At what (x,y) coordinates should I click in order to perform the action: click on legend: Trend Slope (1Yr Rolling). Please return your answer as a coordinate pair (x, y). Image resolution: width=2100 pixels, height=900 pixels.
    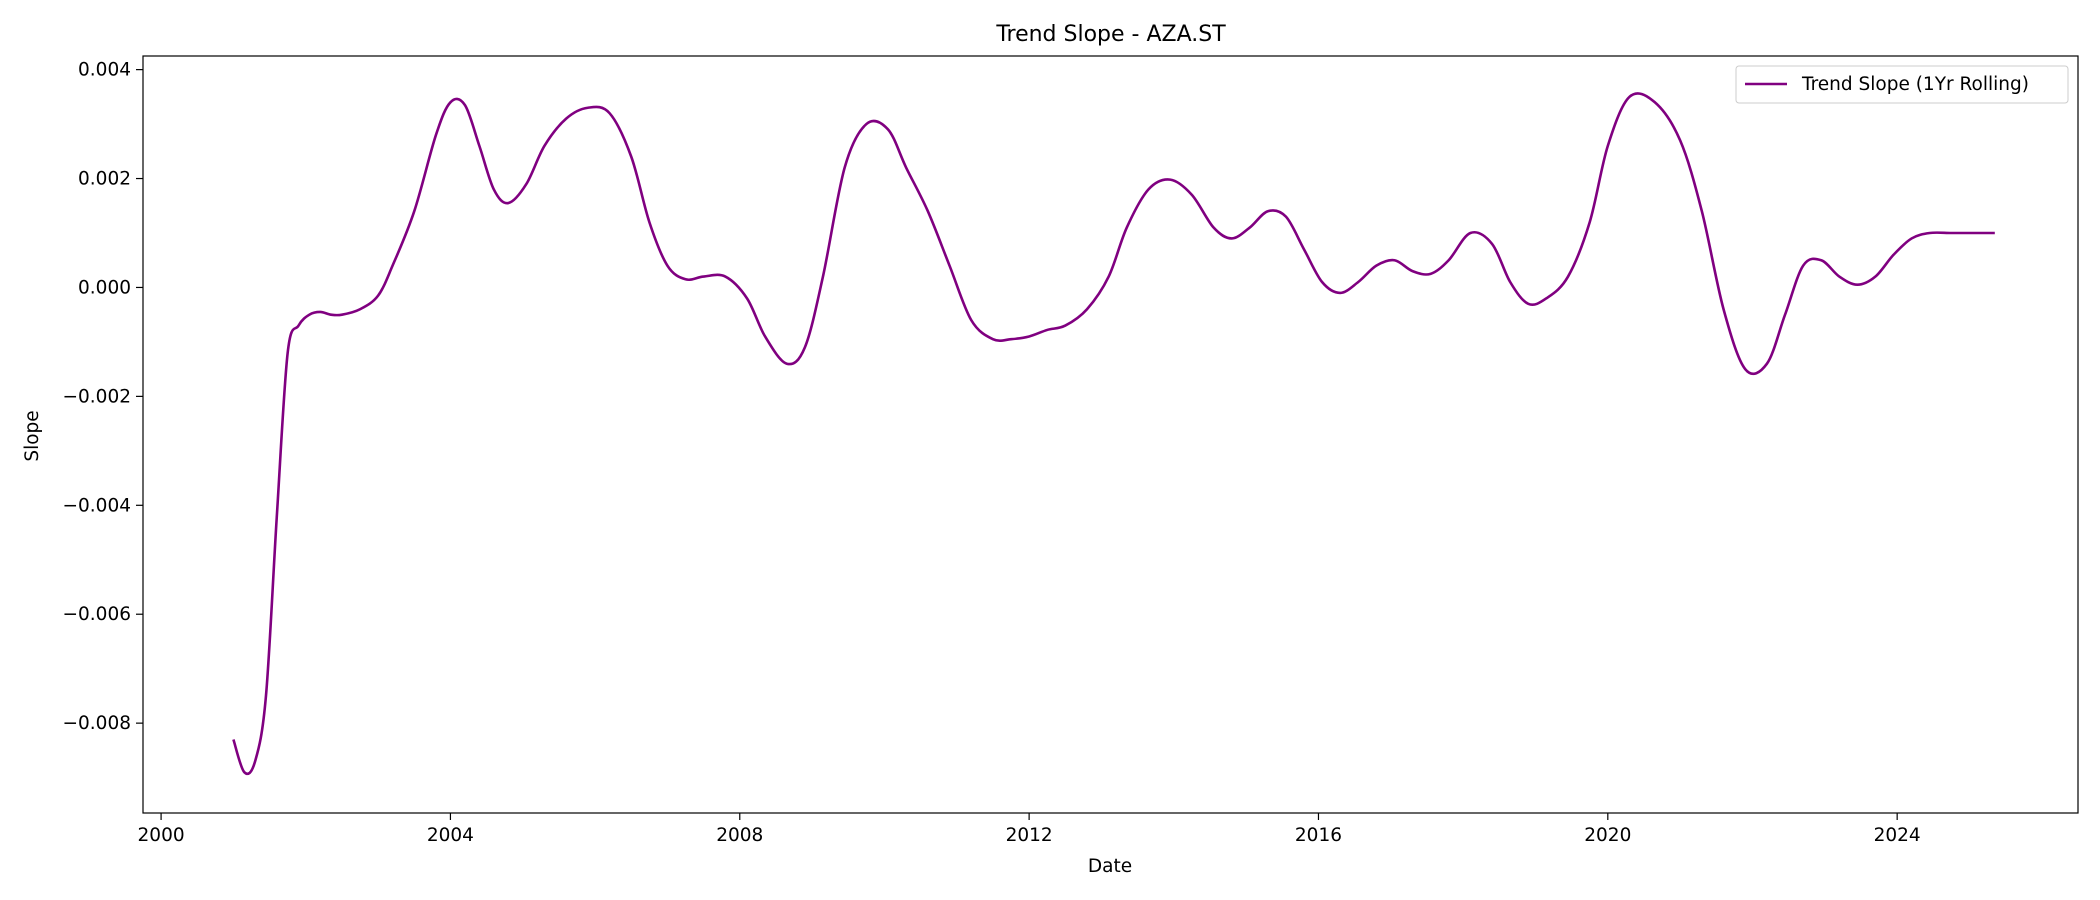
    Looking at the image, I should click on (1902, 84).